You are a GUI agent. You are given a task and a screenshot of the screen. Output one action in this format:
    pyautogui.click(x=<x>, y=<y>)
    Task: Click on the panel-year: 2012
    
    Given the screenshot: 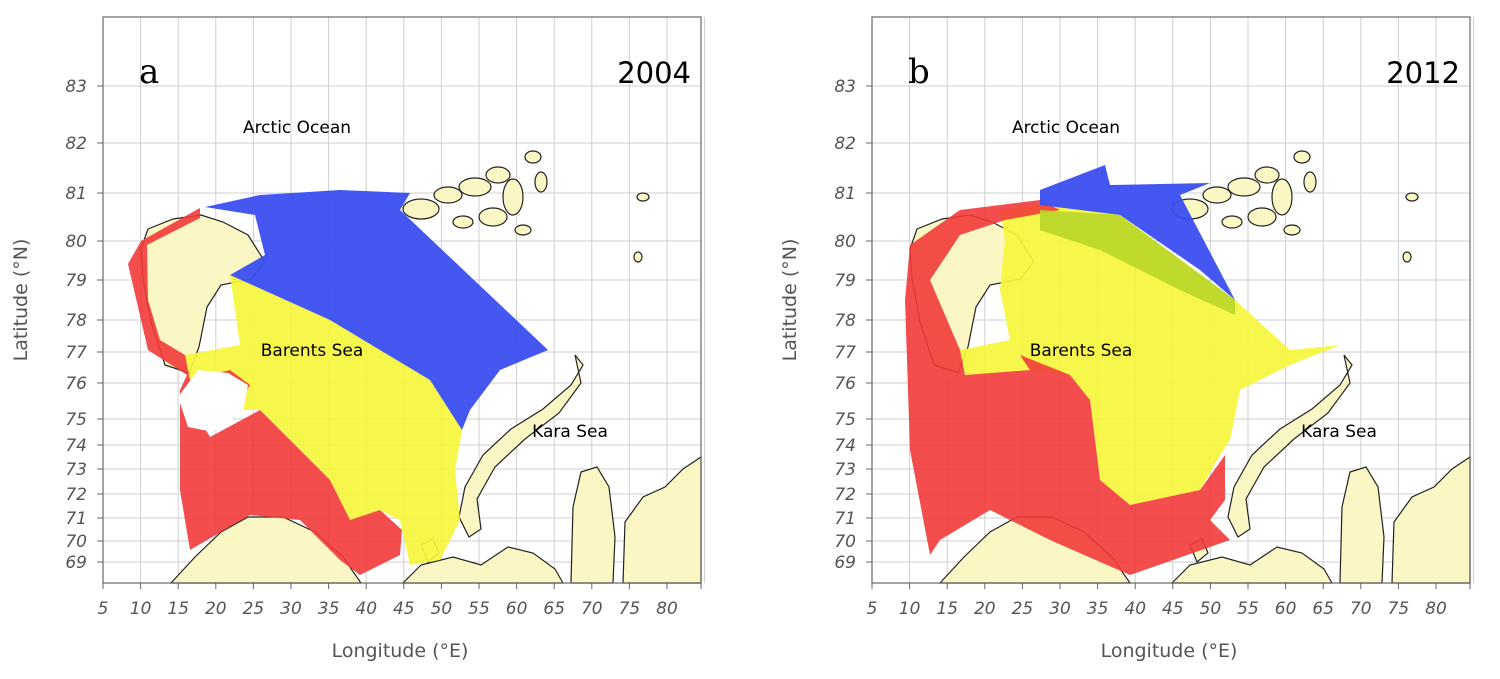 What is the action you would take?
    pyautogui.click(x=1423, y=73)
    